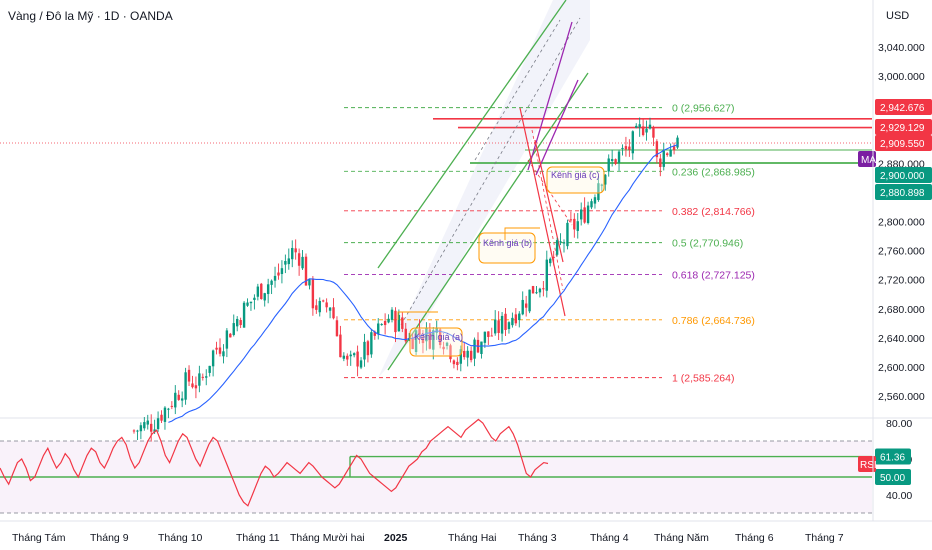 The image size is (932, 550). What do you see at coordinates (754, 538) in the screenshot?
I see `time-axis-label: Tháng 6` at bounding box center [754, 538].